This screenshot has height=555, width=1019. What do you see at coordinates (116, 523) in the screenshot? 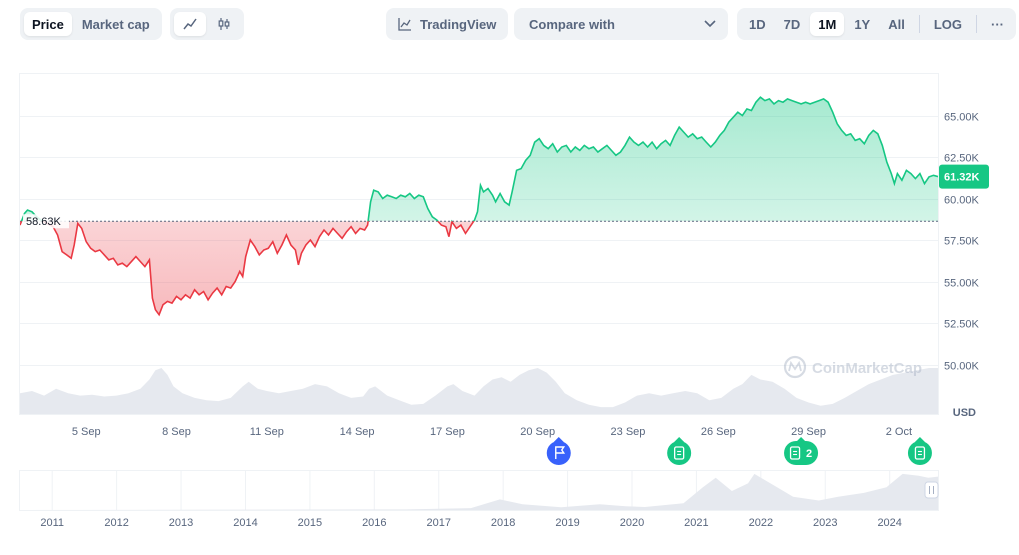
I see `navigator-year-label: 2012` at bounding box center [116, 523].